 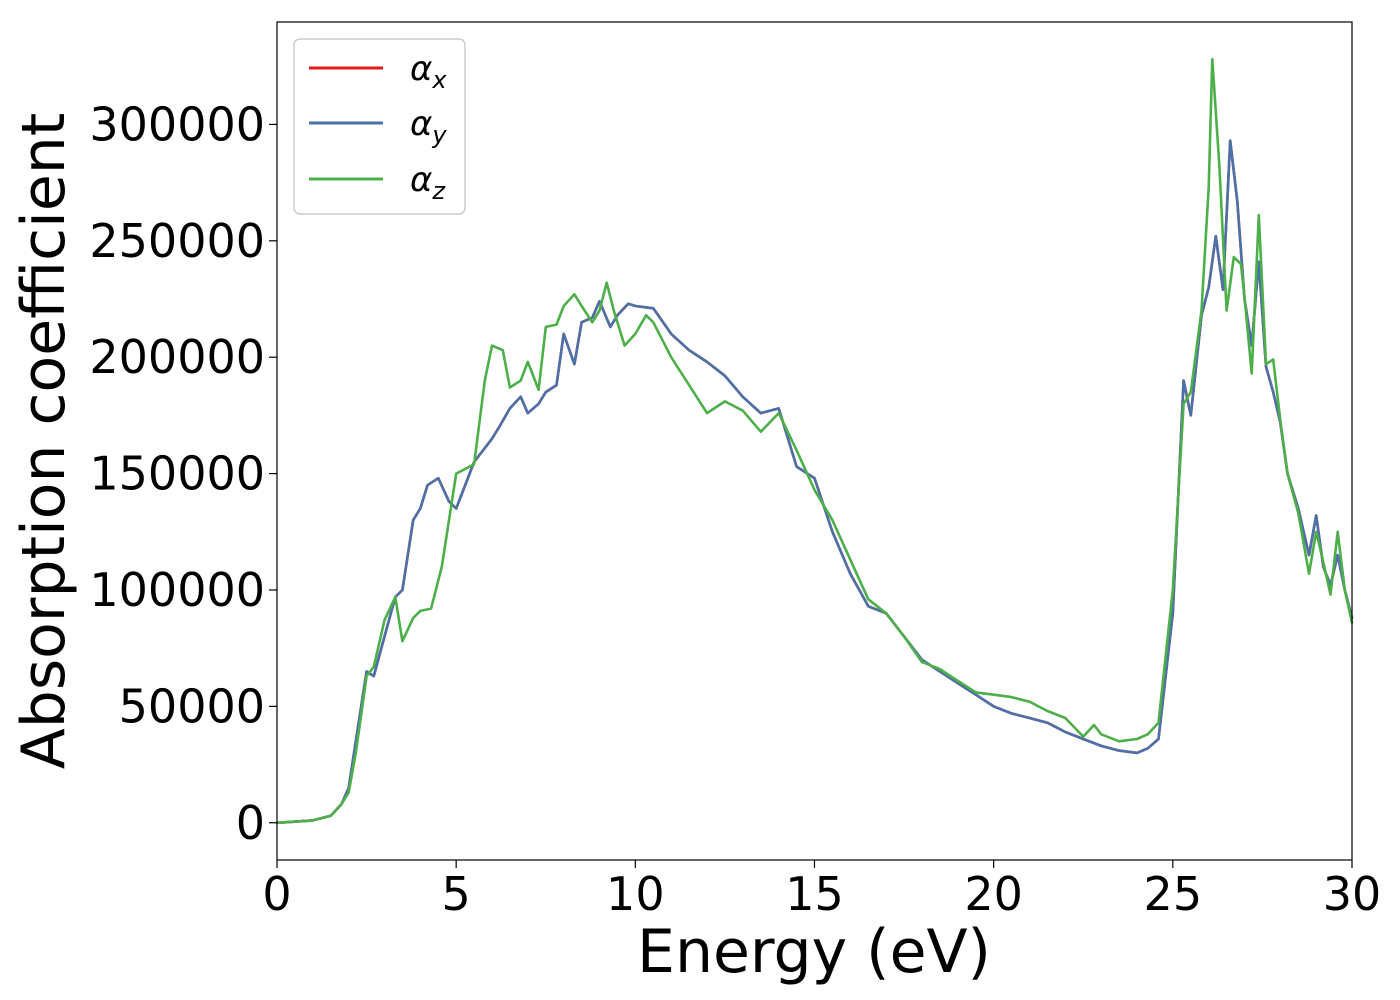 What do you see at coordinates (177, 124) in the screenshot?
I see `y-tick-label: 300000` at bounding box center [177, 124].